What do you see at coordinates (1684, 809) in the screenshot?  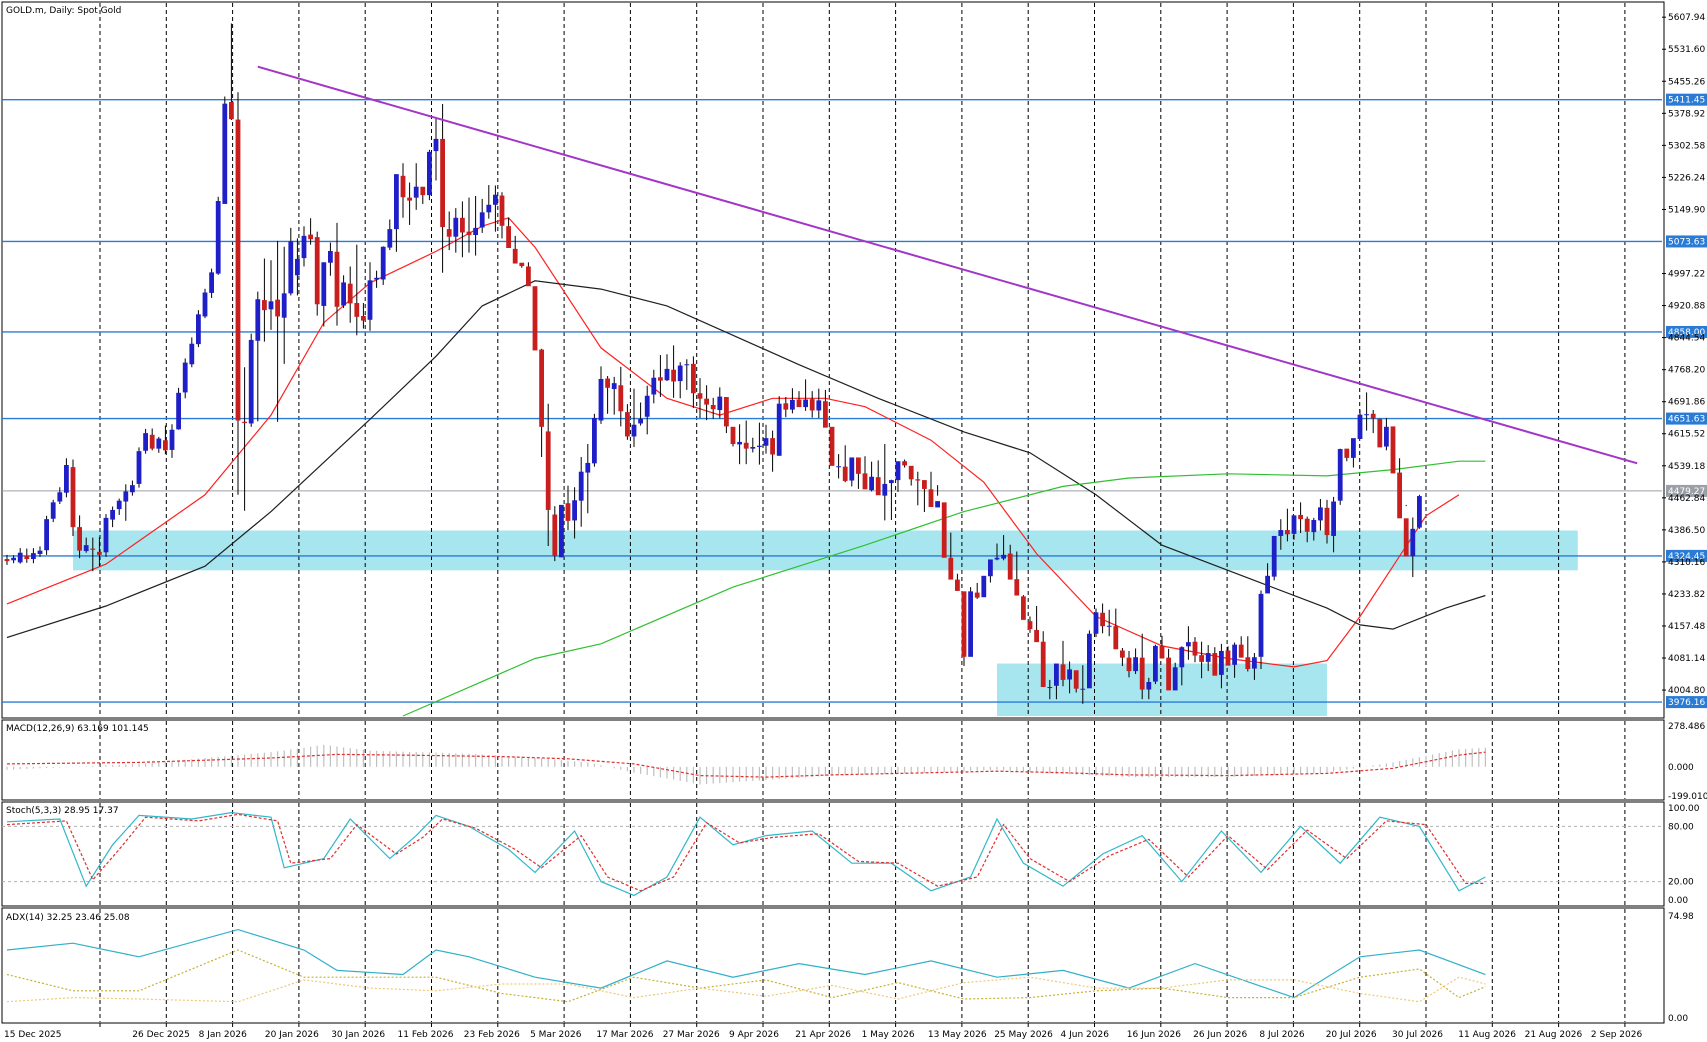 I see `stoch-tick-label-1: 100.00` at bounding box center [1684, 809].